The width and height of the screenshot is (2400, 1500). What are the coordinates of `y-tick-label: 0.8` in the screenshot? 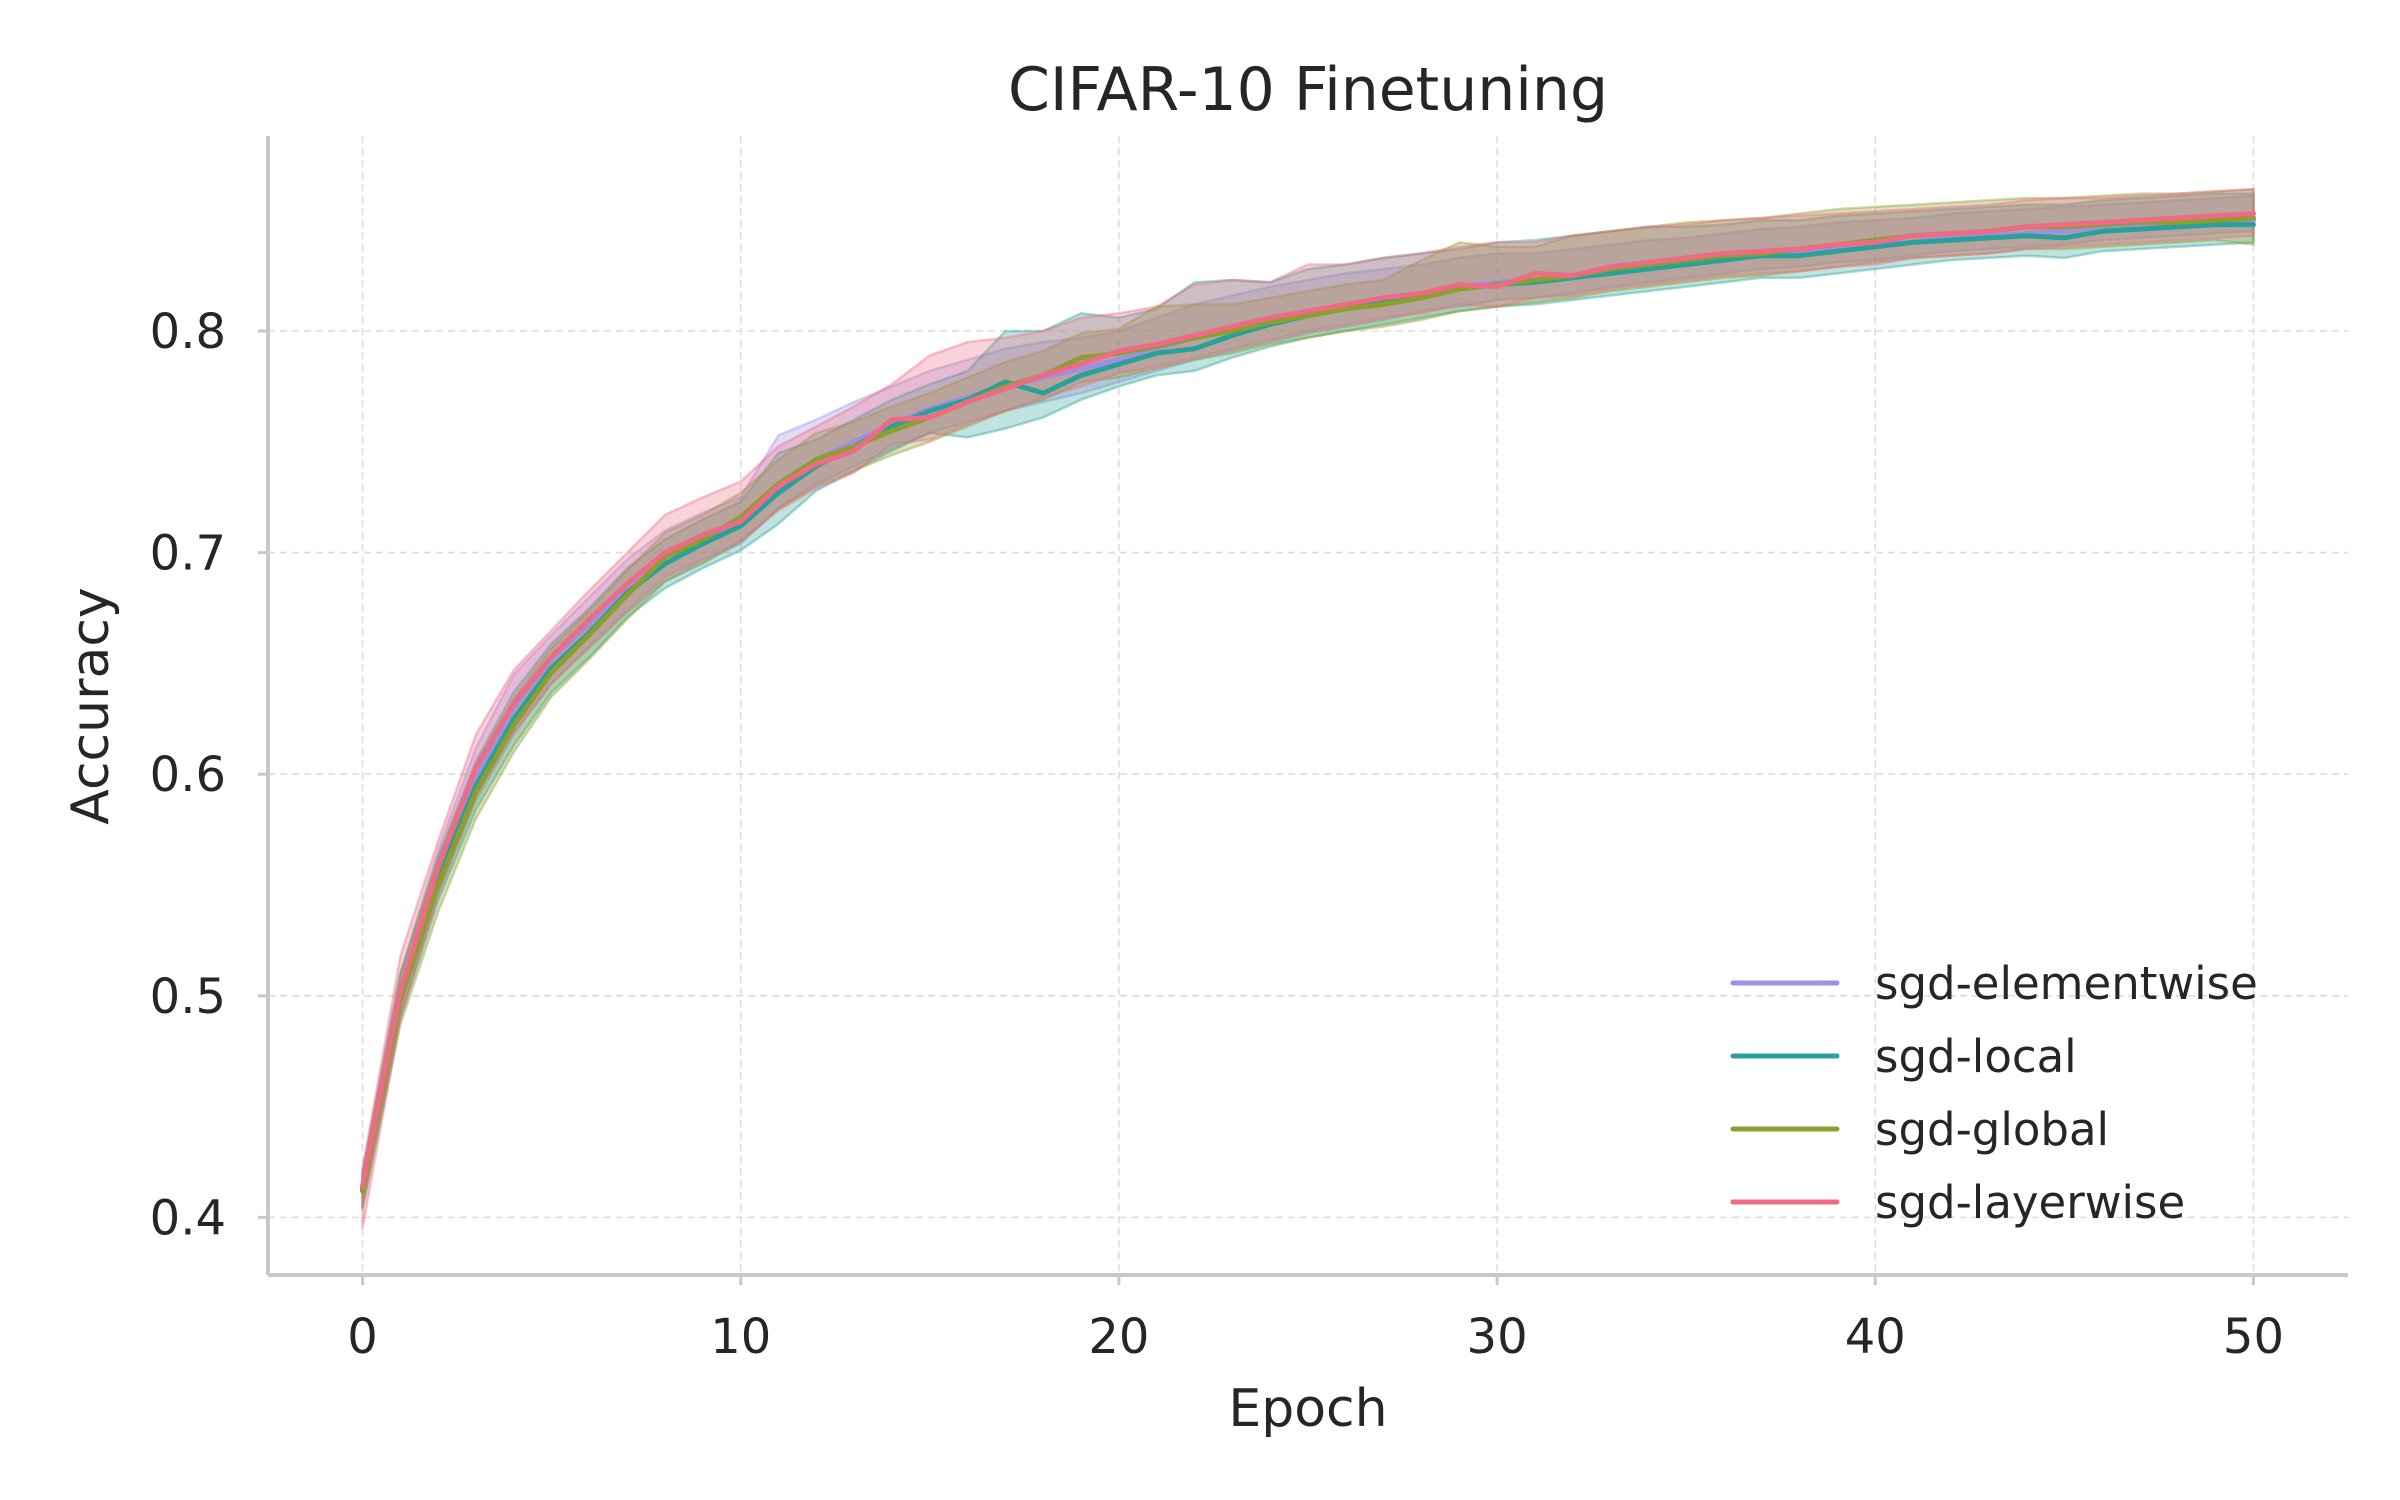 It's located at (188, 332).